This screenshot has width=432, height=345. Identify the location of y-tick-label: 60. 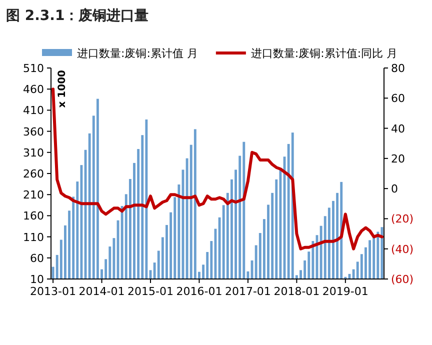
(37, 258).